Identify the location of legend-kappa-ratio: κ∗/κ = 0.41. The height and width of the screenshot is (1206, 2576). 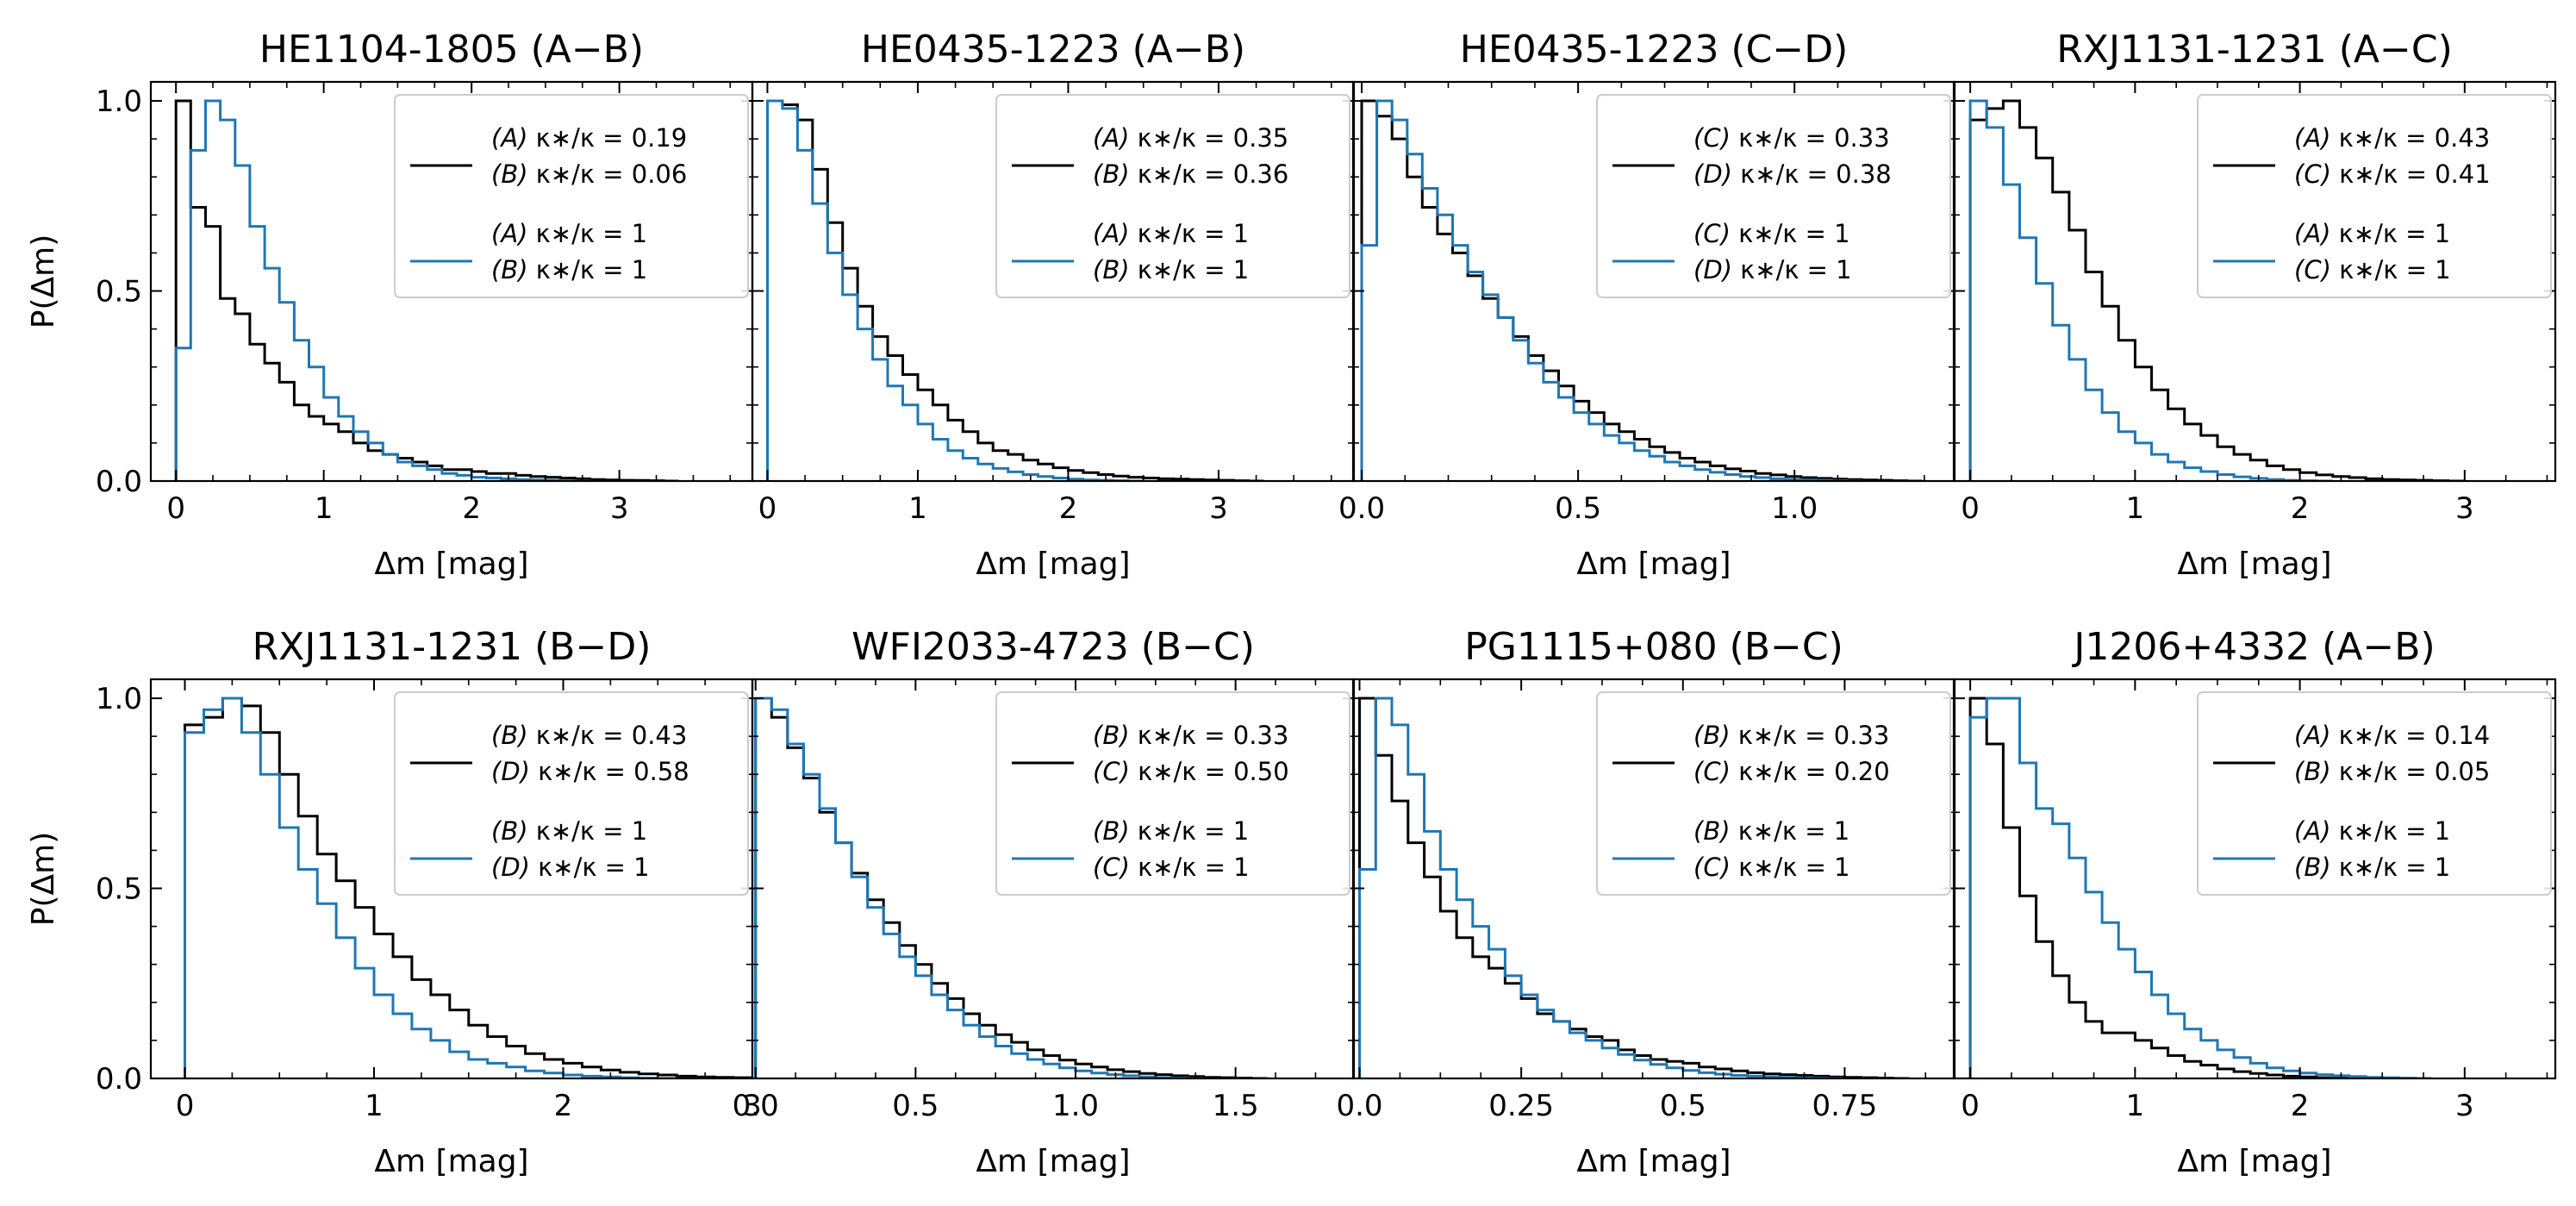
(2411, 174).